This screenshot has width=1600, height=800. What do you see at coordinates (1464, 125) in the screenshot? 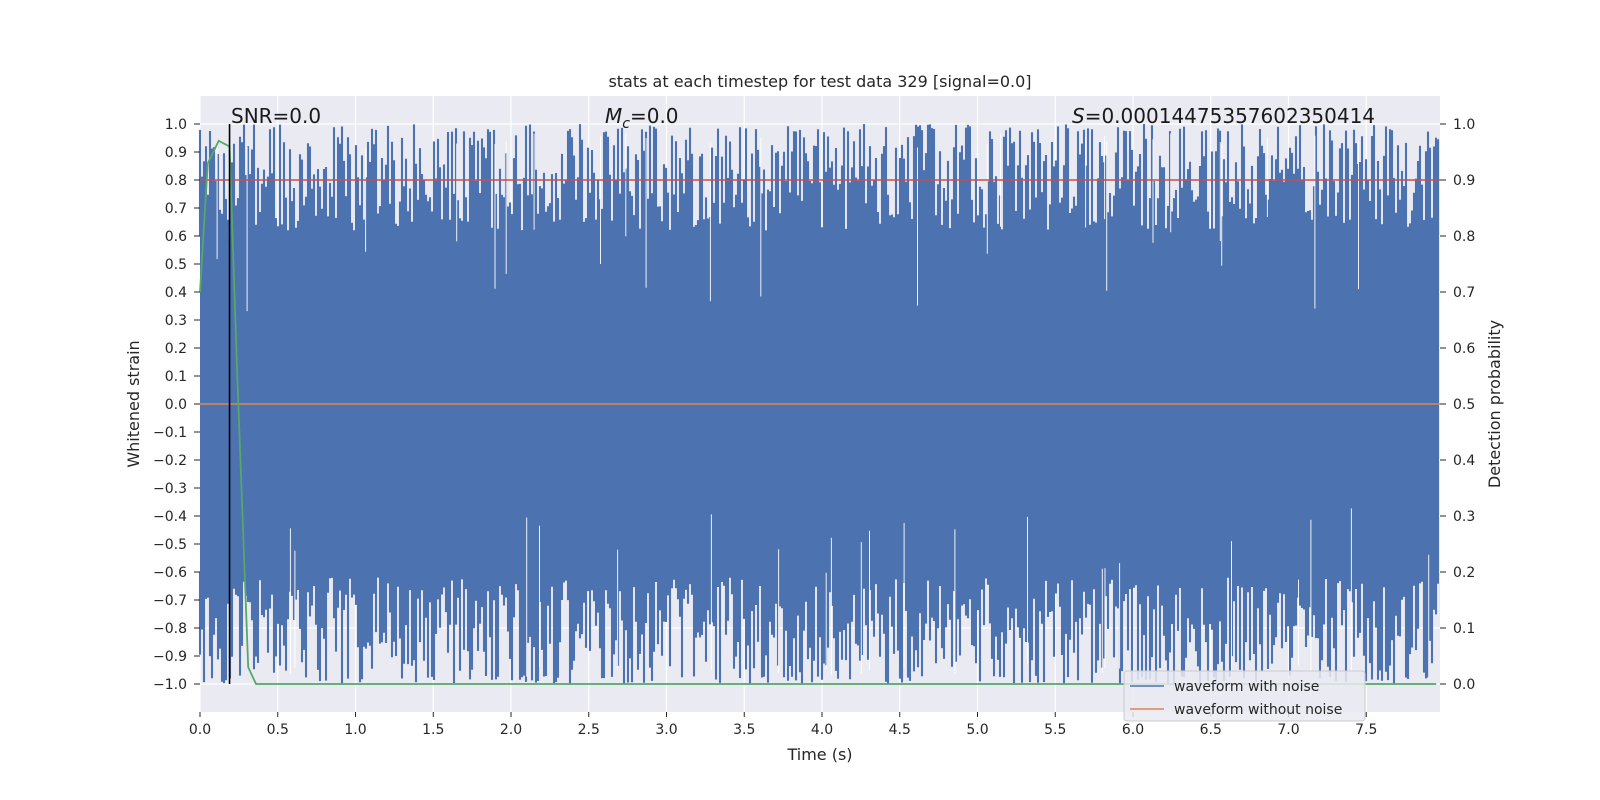
I see `y-right-tick-label: 1.0` at bounding box center [1464, 125].